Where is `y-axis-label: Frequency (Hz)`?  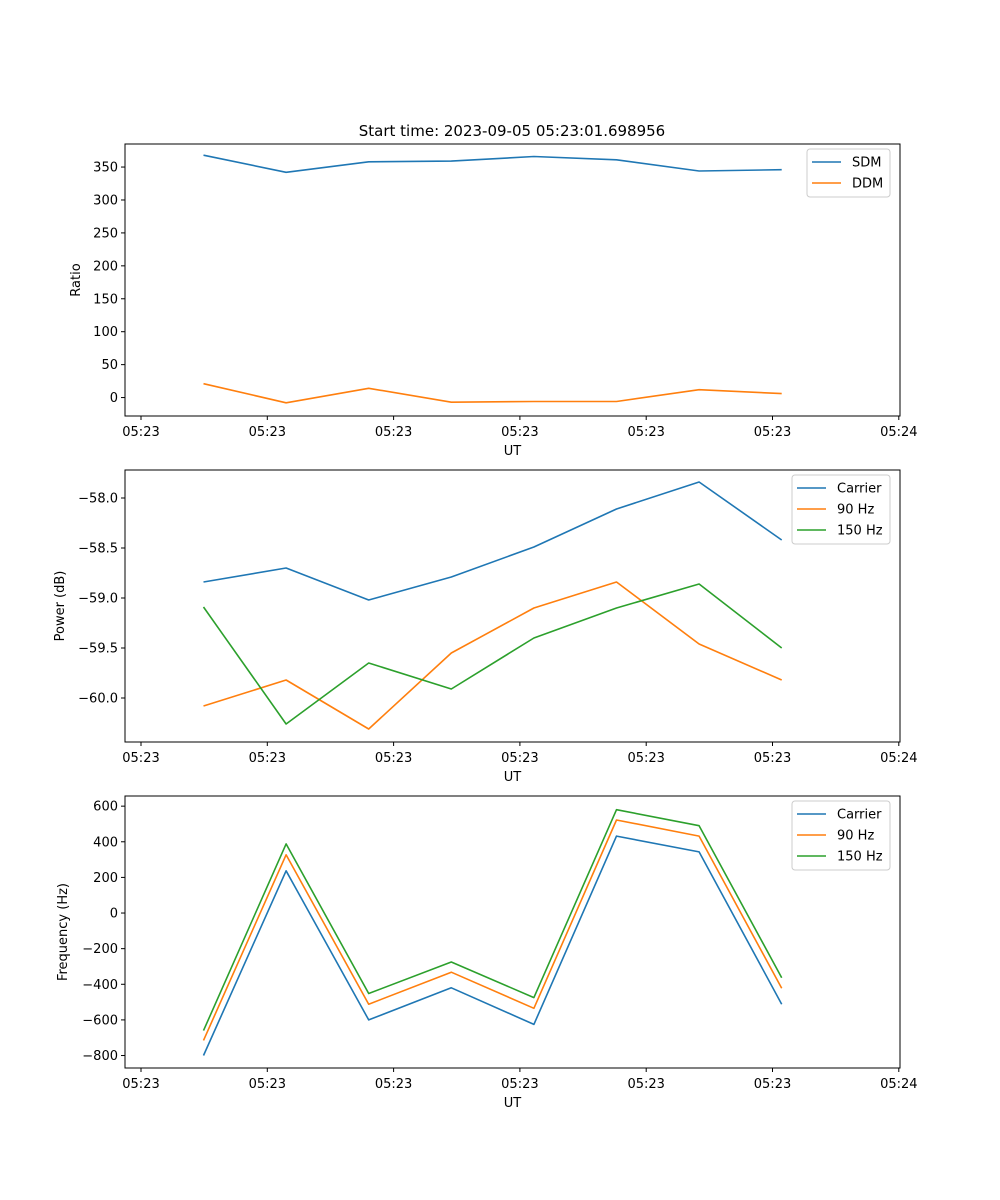 y-axis-label: Frequency (Hz) is located at coordinates (63, 932).